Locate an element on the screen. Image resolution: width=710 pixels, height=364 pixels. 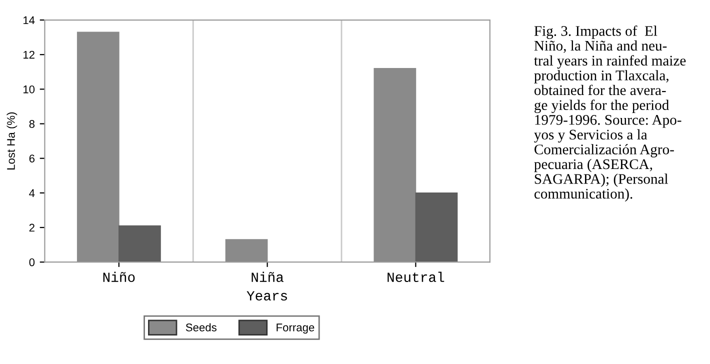
y-tick-label: 6 is located at coordinates (32, 158).